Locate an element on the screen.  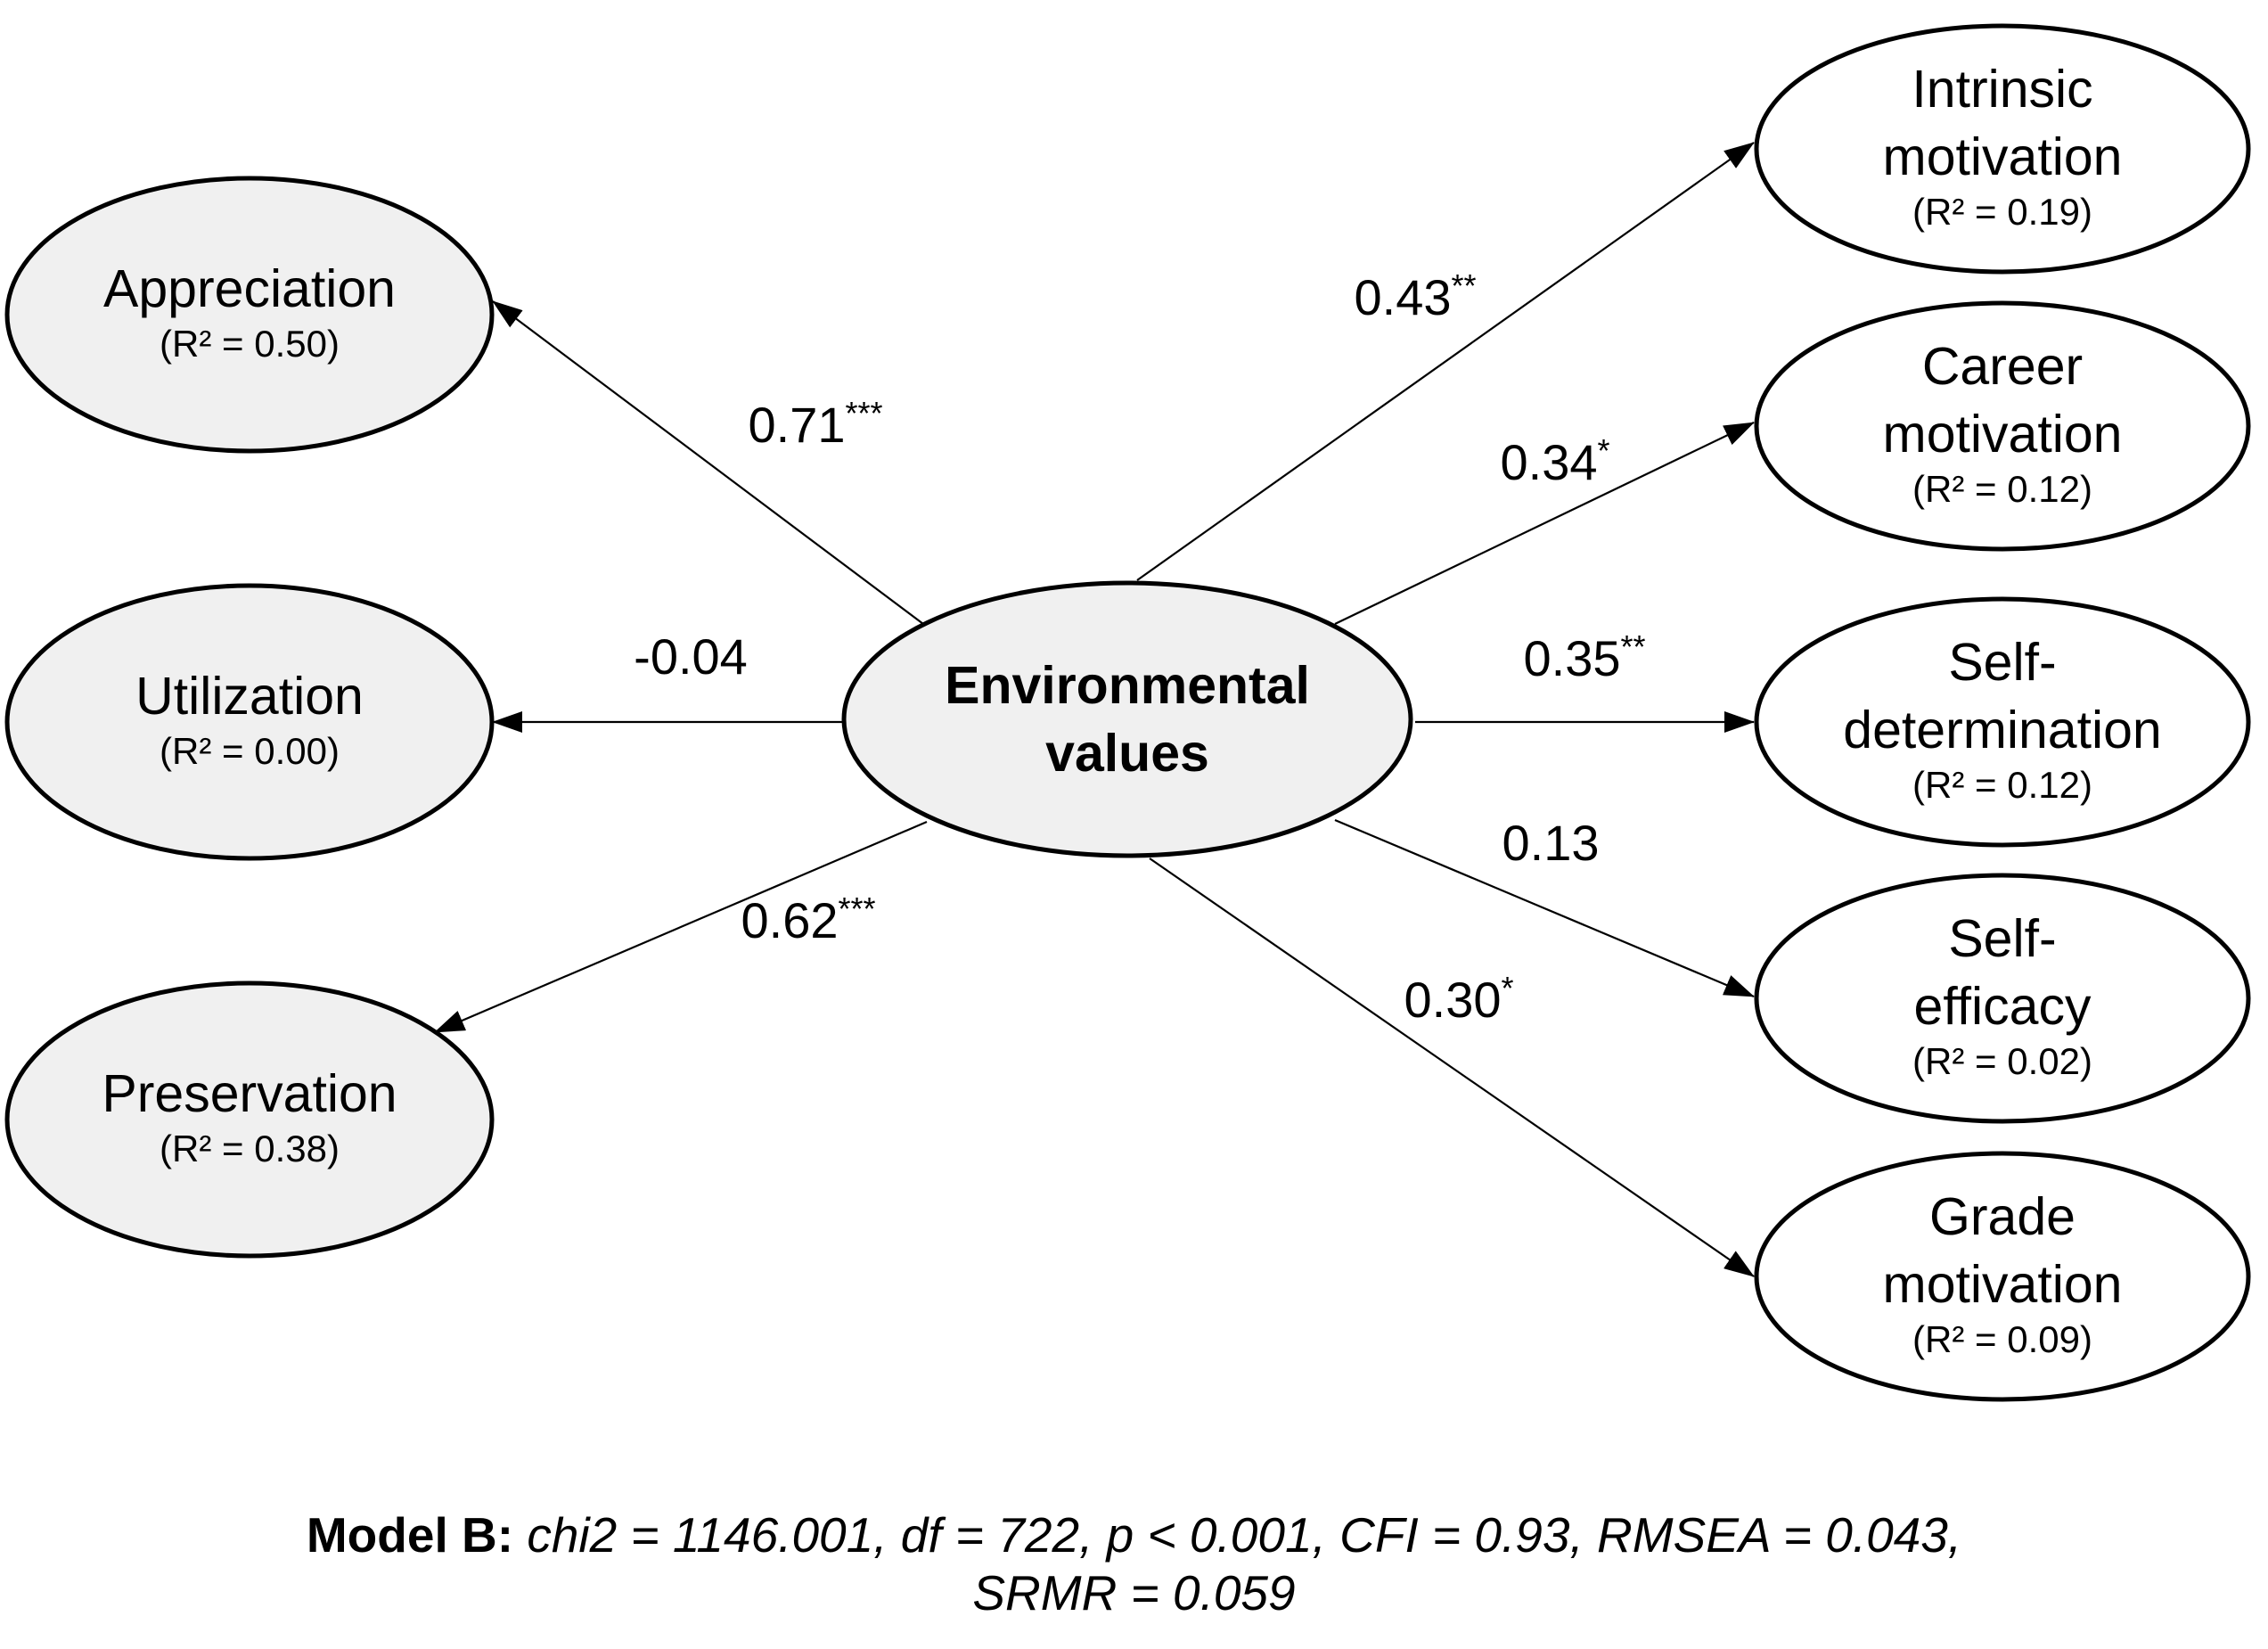
node-environmental-values: Environmental values is located at coordinates (1127, 719).